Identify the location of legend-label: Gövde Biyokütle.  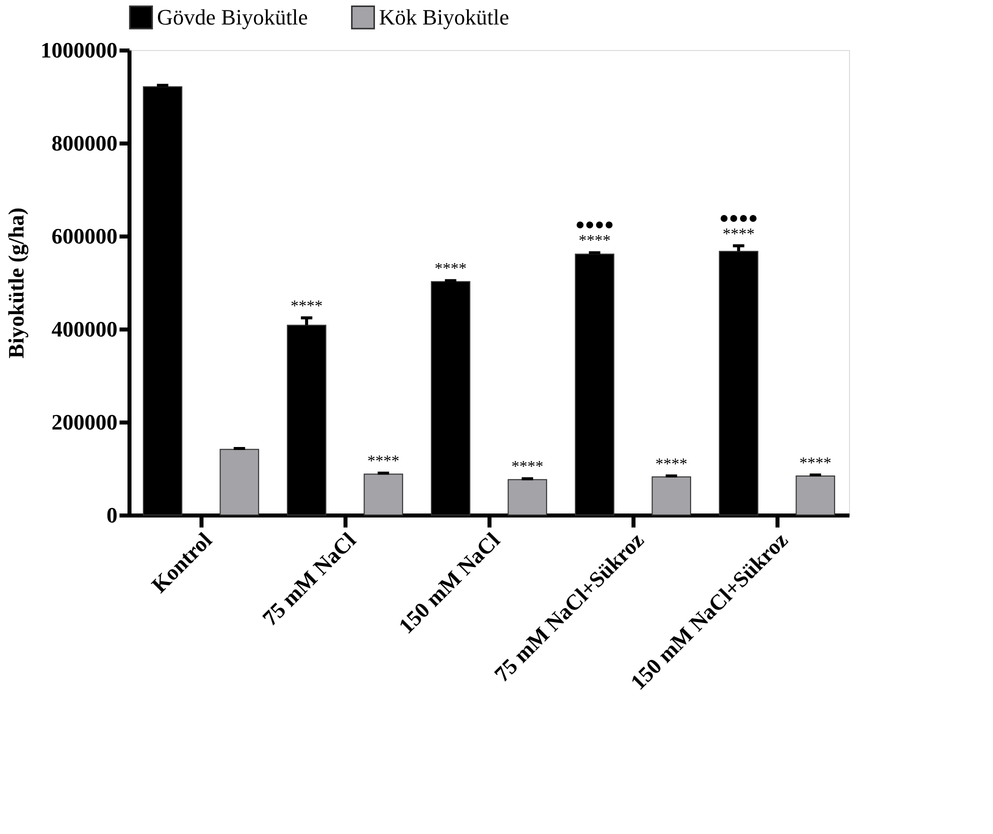
(232, 17).